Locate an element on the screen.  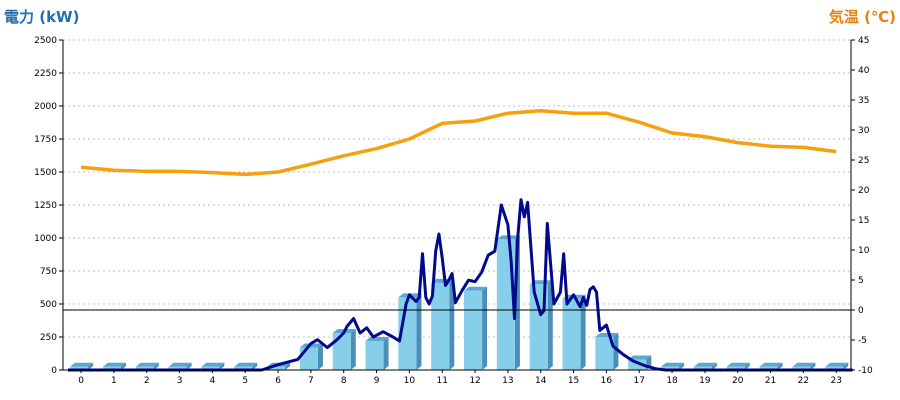
x-tick-label: 18 is located at coordinates (672, 381).